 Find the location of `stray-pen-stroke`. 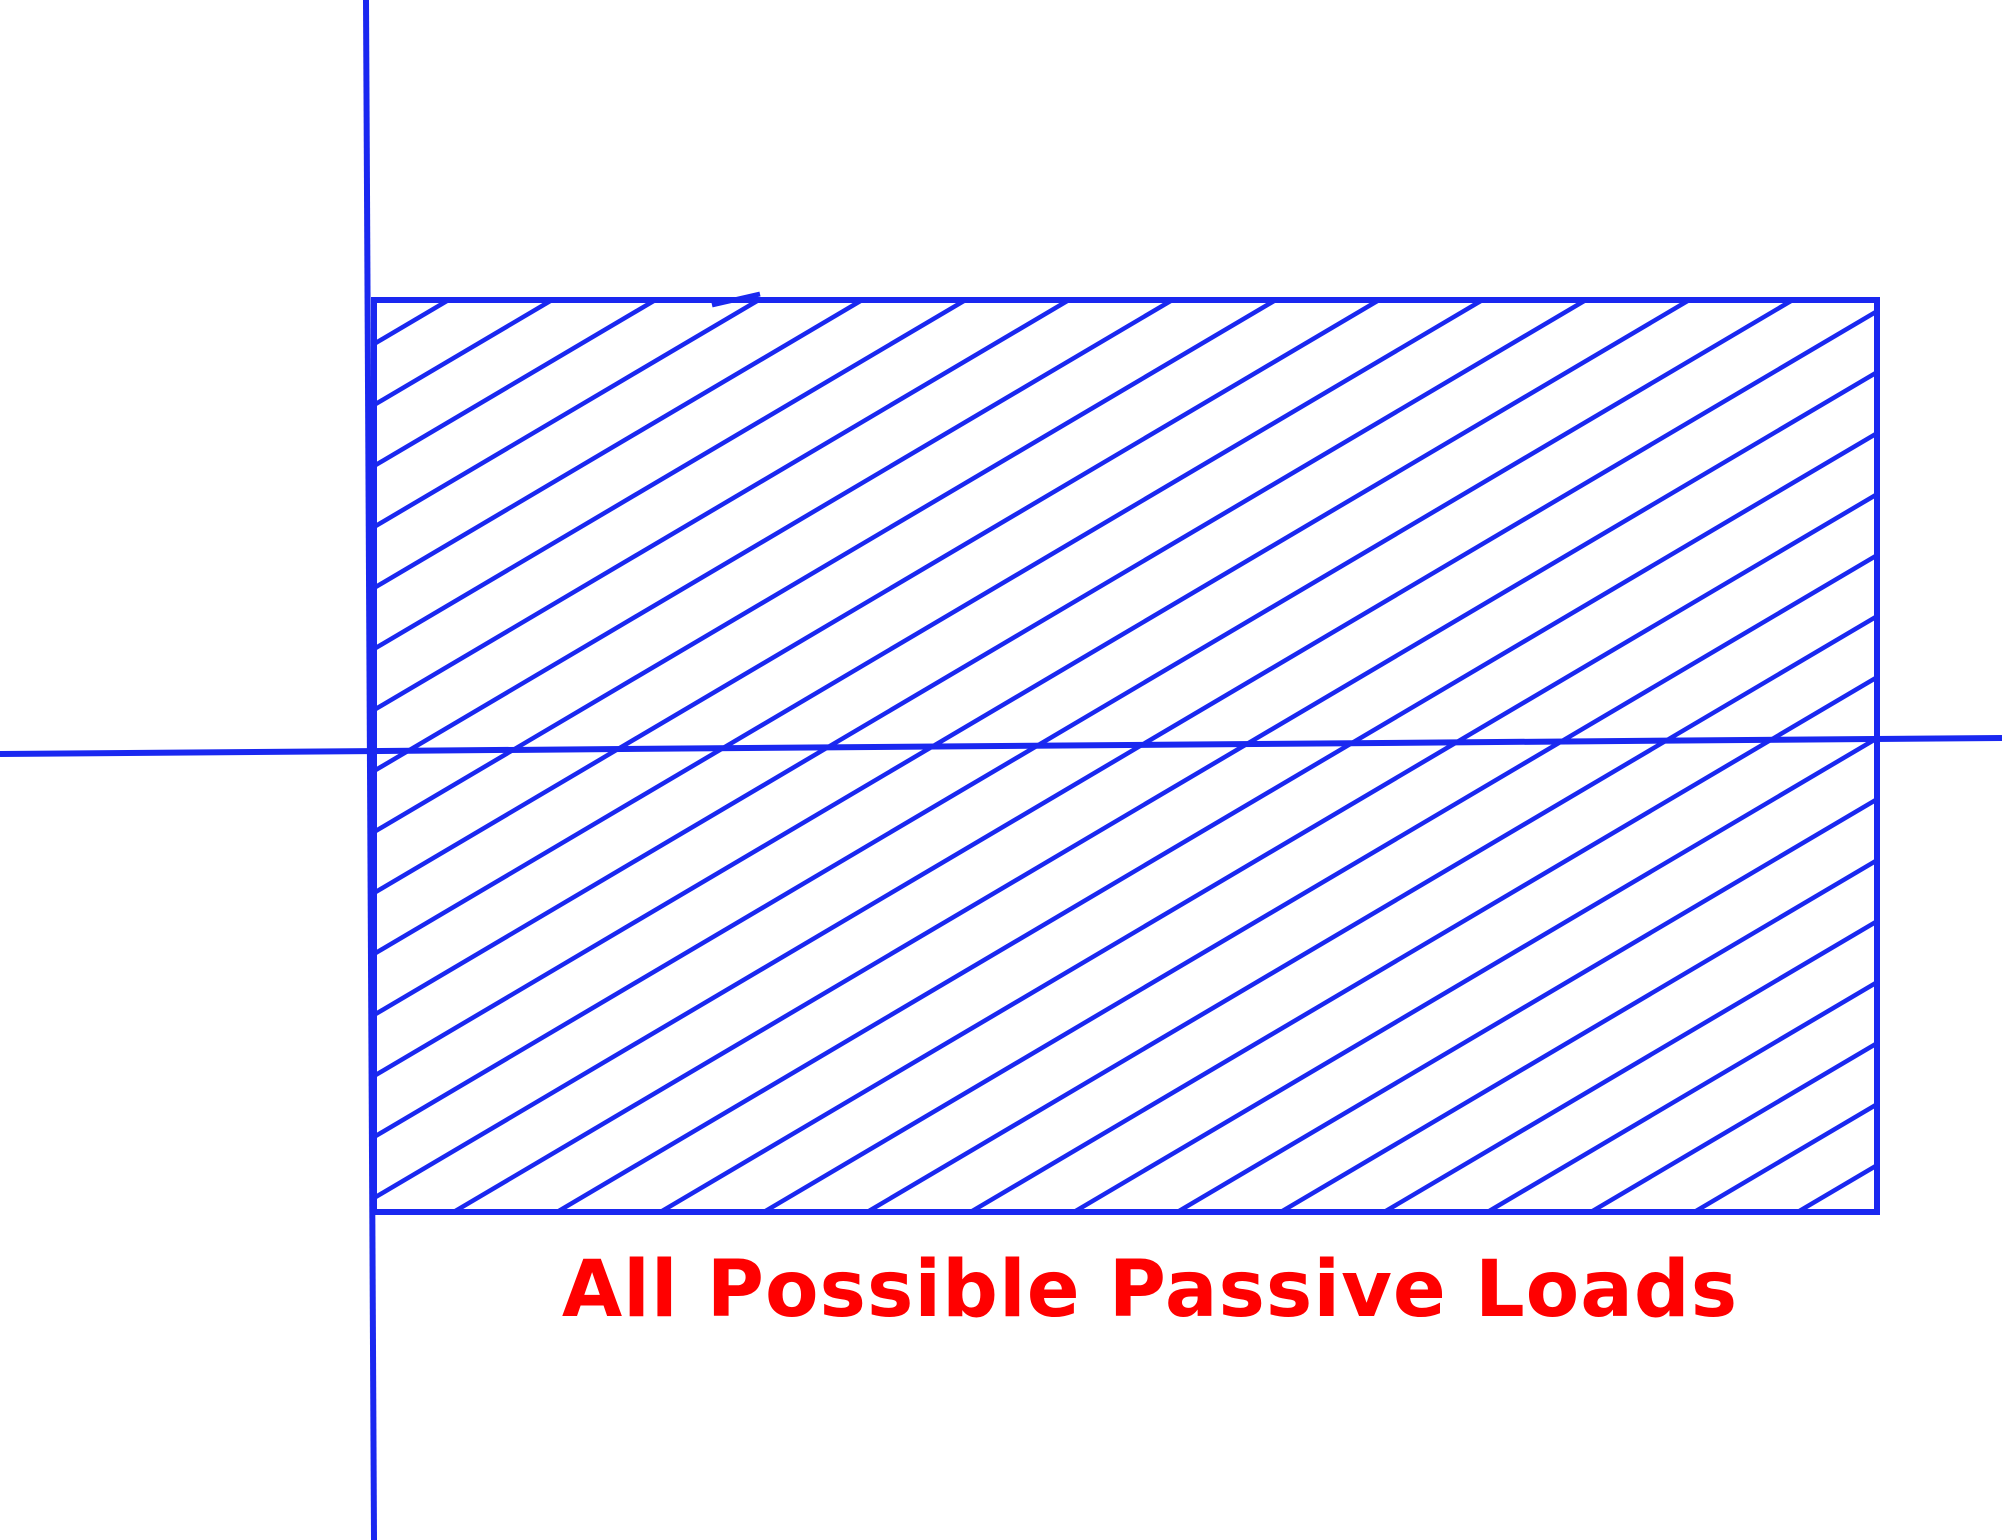

stray-pen-stroke is located at coordinates (736, 299).